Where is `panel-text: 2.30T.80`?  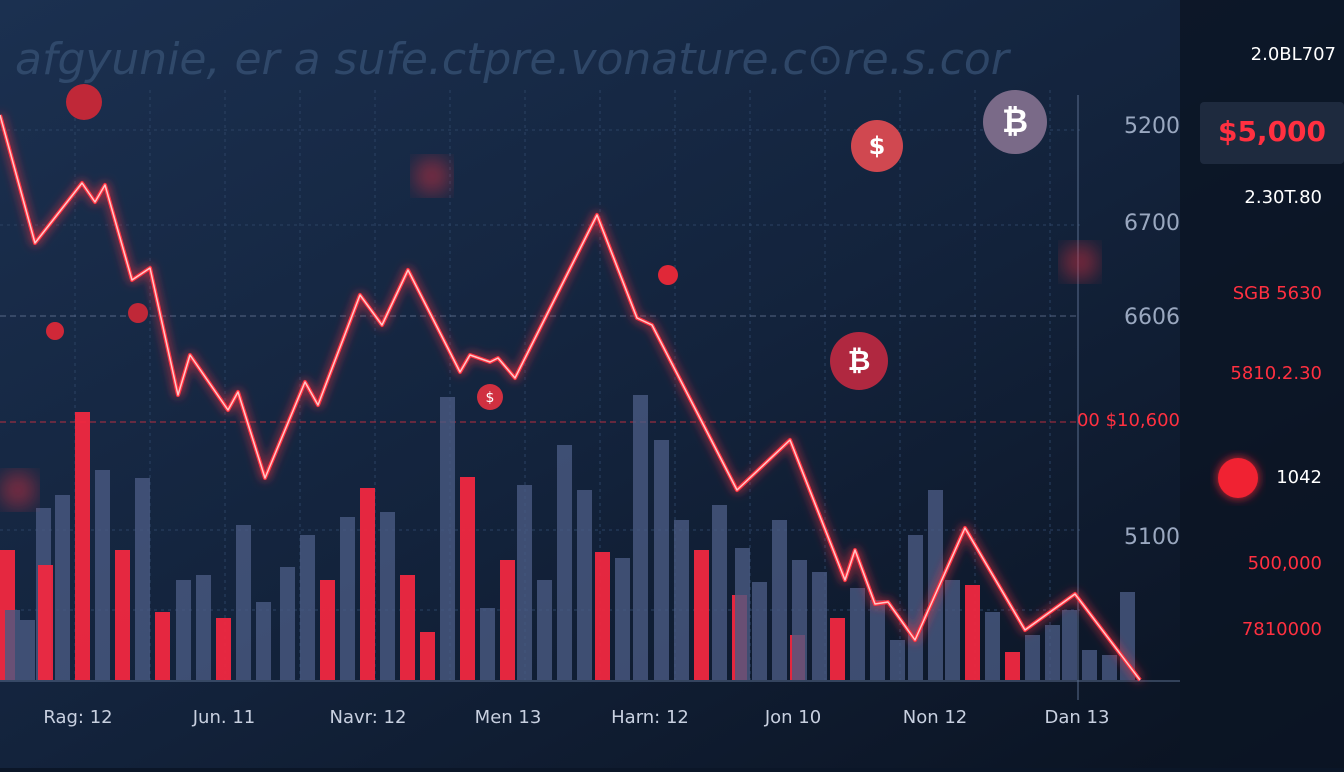 panel-text: 2.30T.80 is located at coordinates (1283, 197).